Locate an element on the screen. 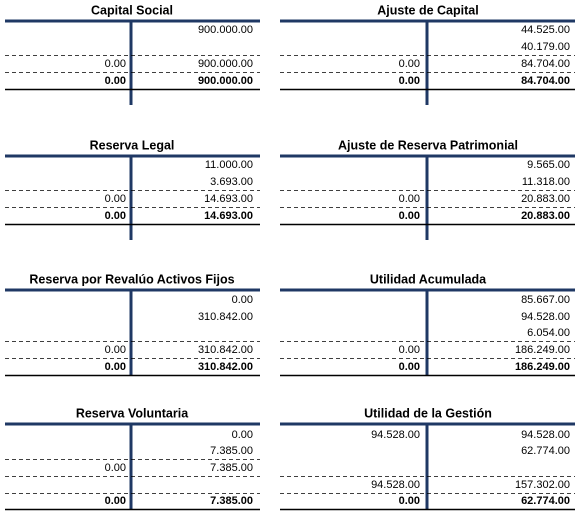 This screenshot has height=518, width=581. credit-amount: 40.179.00 is located at coordinates (545, 47).